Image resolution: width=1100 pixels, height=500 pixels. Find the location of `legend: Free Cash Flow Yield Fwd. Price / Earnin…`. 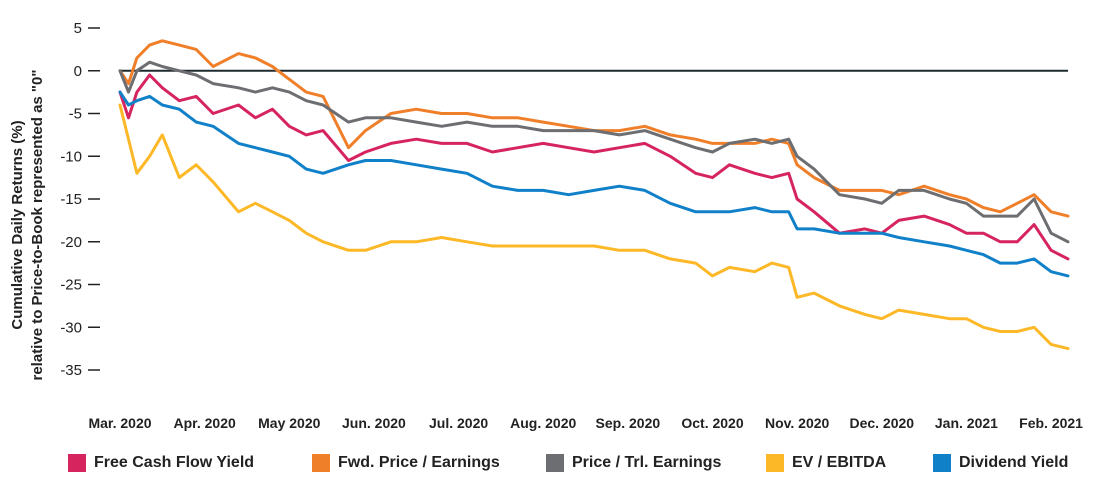

legend: Free Cash Flow Yield Fwd. Price / Earnin… is located at coordinates (550, 465).